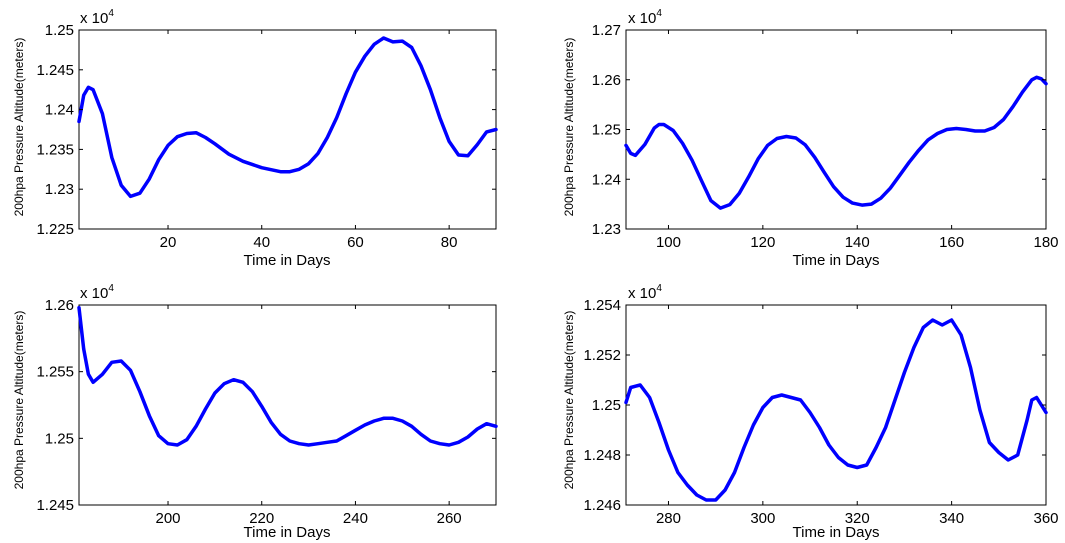 This screenshot has width=1065, height=543. I want to click on y-tick-label: 1.225, so click(55, 229).